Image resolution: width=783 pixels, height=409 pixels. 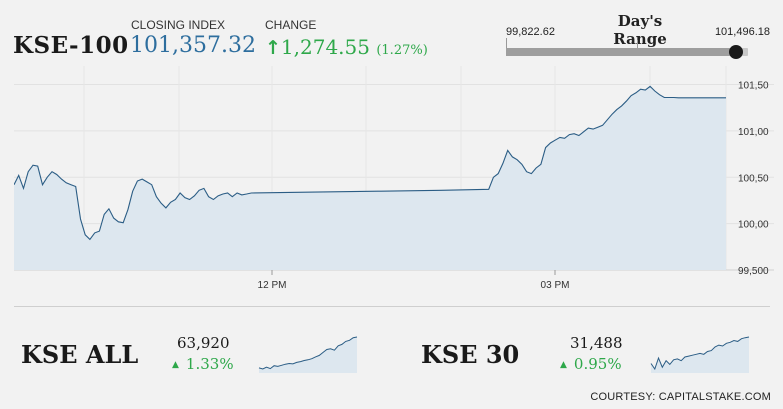 I want to click on y-tick-label: 100,50, so click(x=753, y=178).